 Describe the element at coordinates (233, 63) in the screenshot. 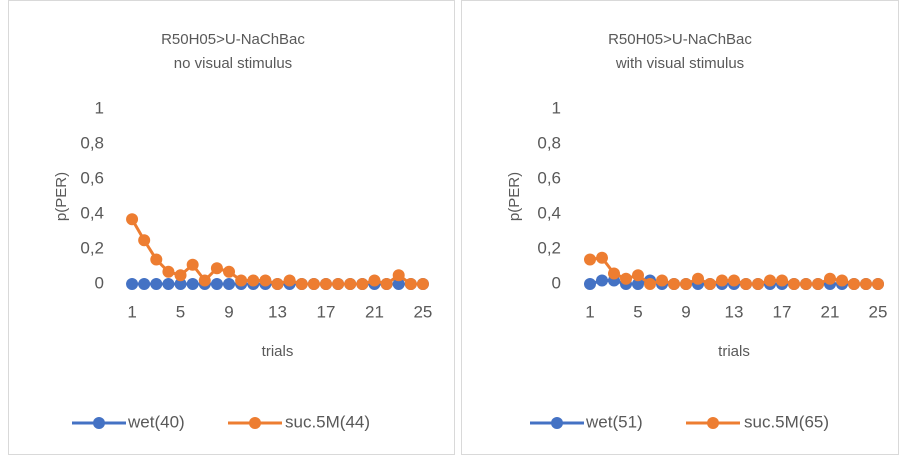

I see `chart-subtitle: no visual stimulus` at that location.